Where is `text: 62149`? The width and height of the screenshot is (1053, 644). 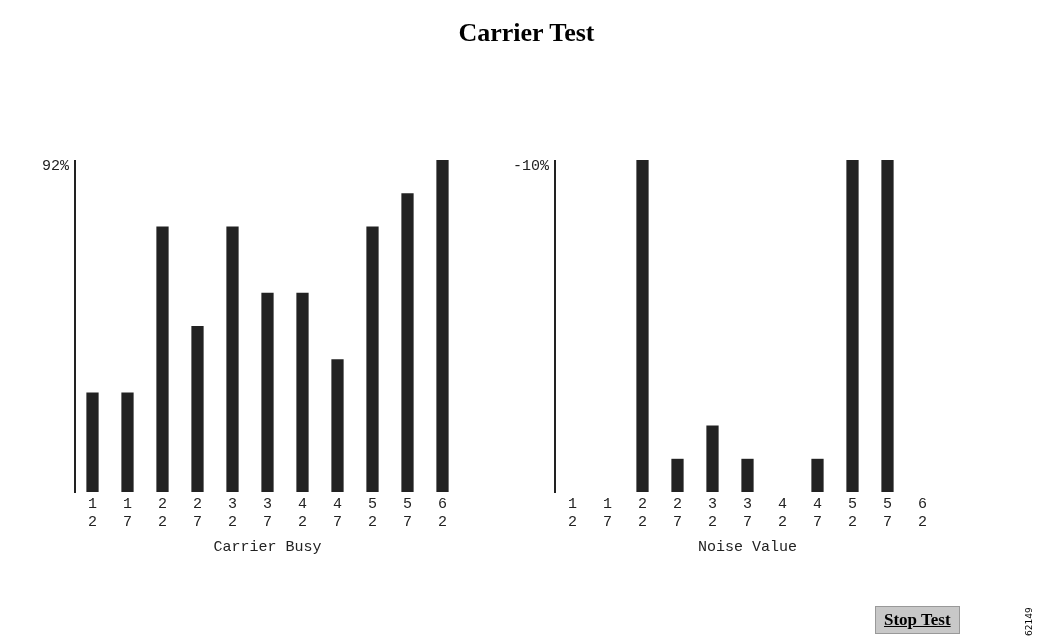 text: 62149 is located at coordinates (1029, 621).